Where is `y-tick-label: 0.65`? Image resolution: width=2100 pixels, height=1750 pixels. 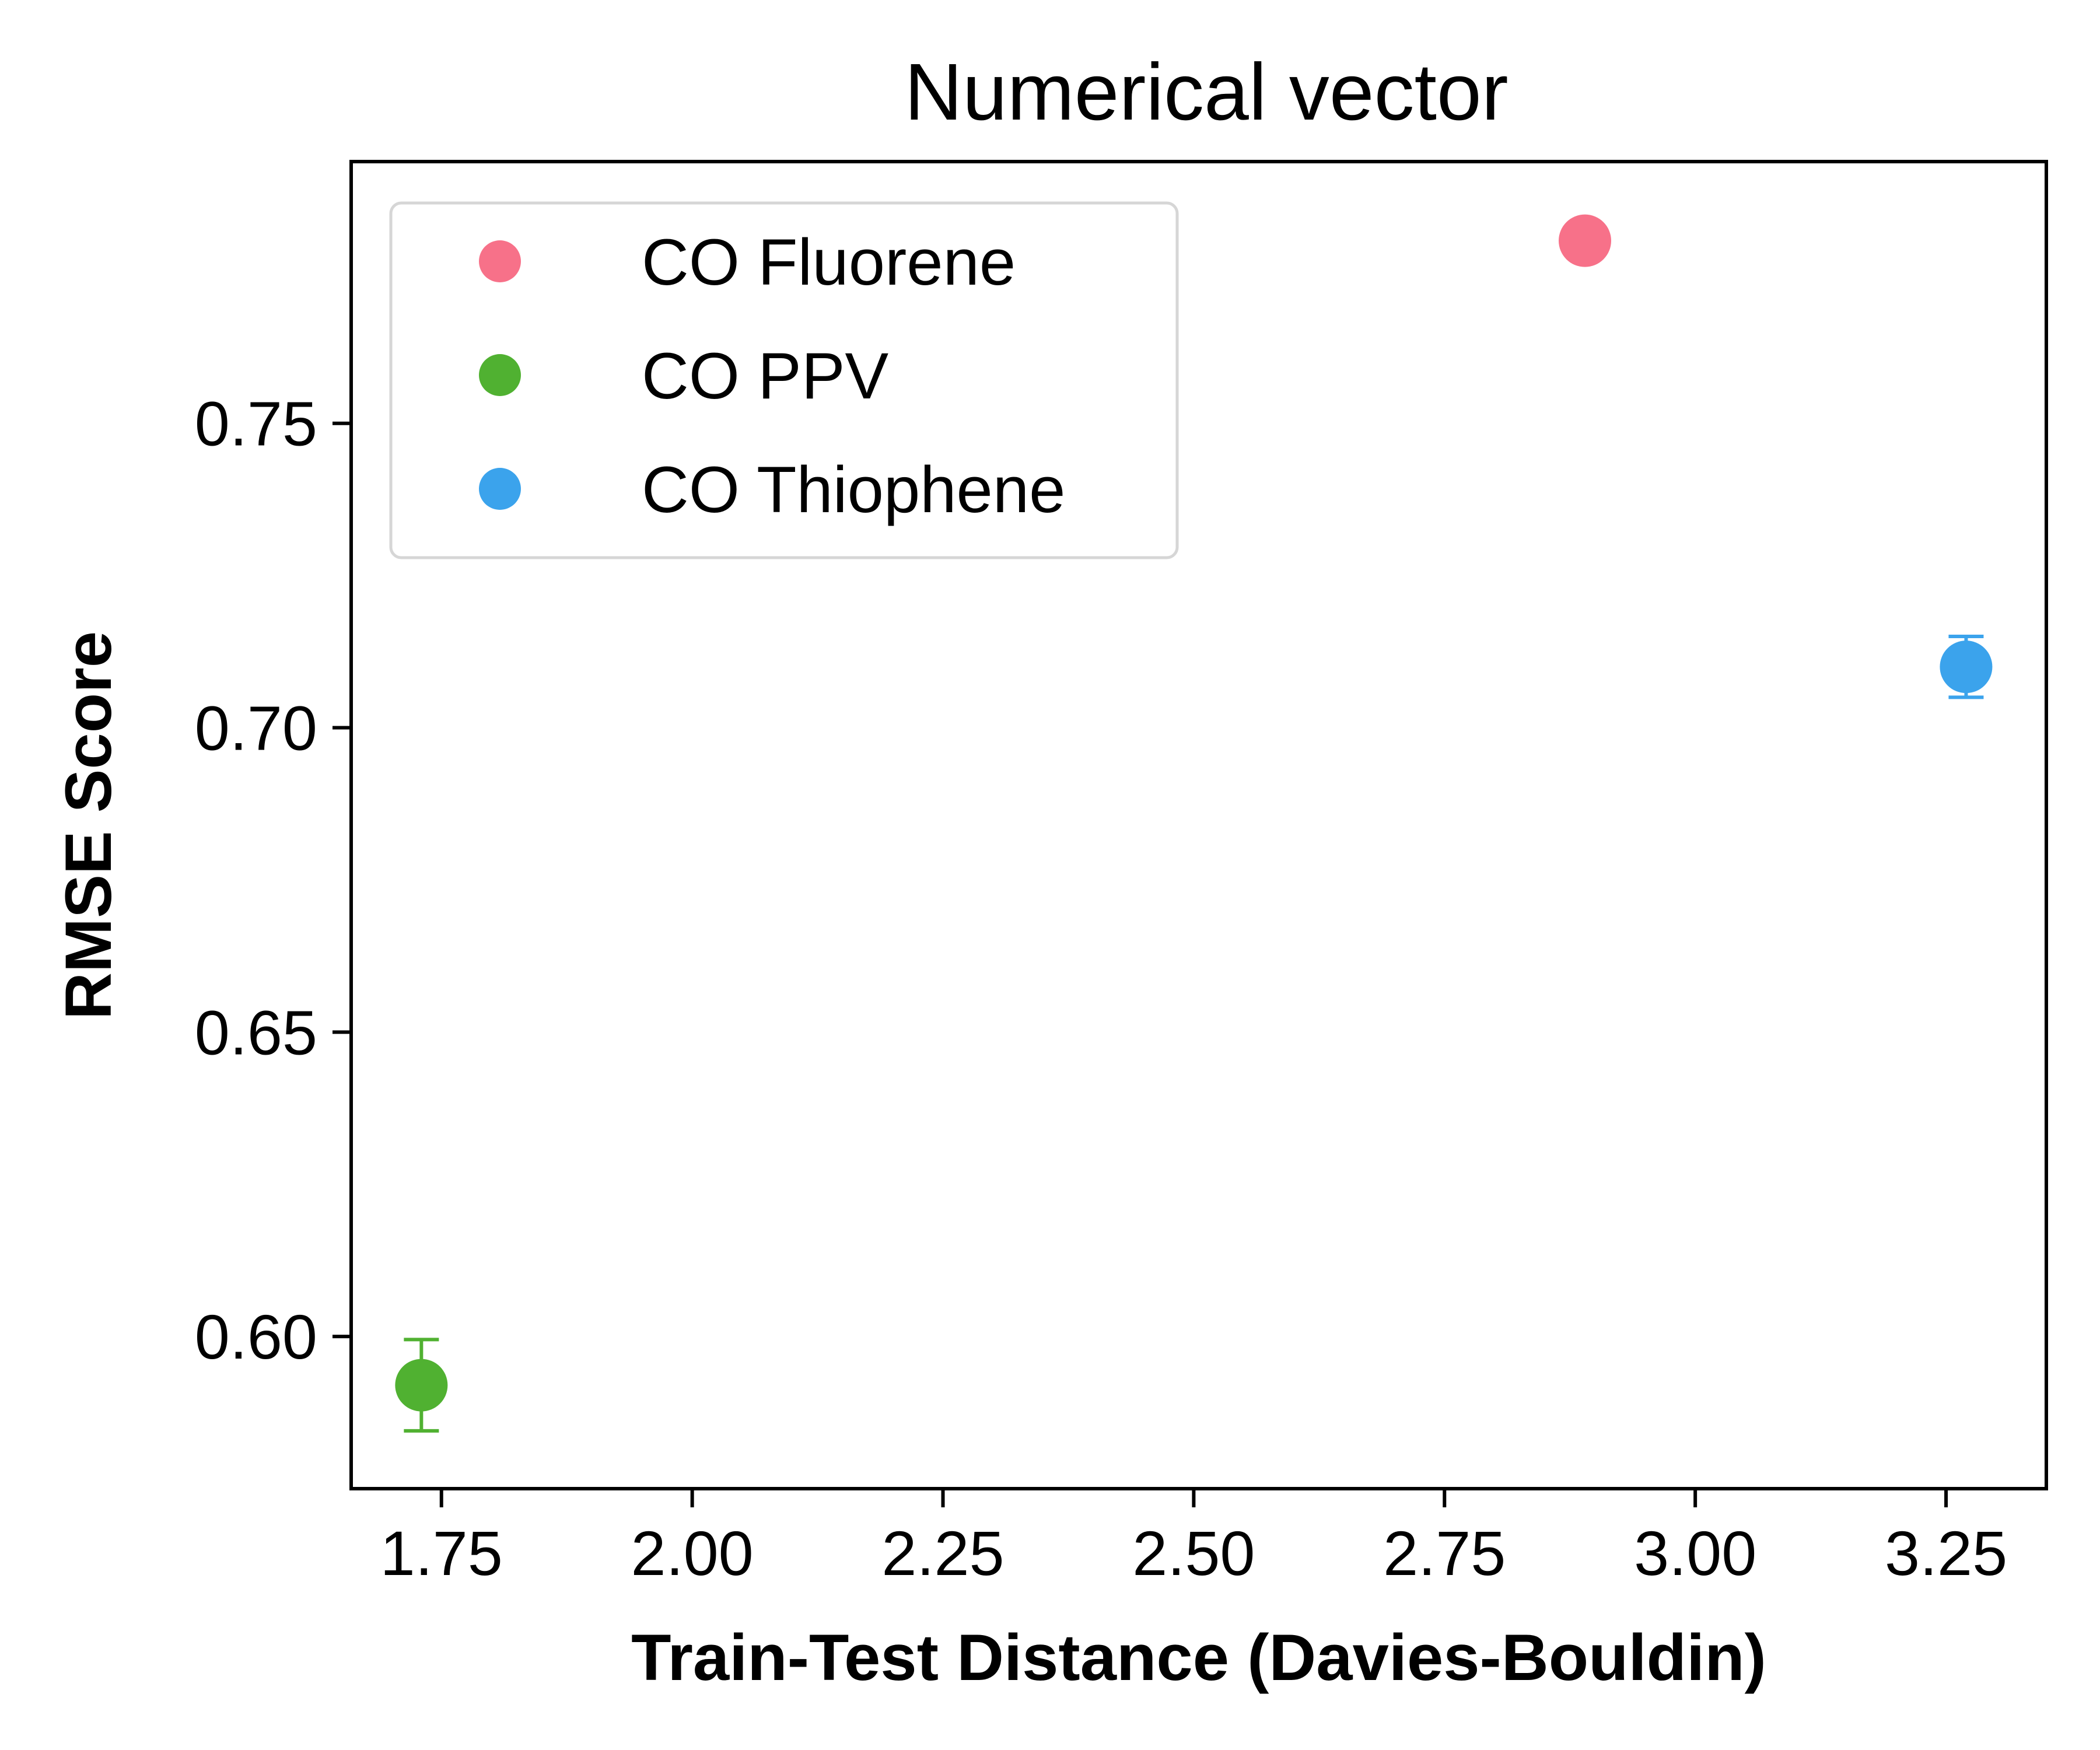
y-tick-label: 0.65 is located at coordinates (256, 1032).